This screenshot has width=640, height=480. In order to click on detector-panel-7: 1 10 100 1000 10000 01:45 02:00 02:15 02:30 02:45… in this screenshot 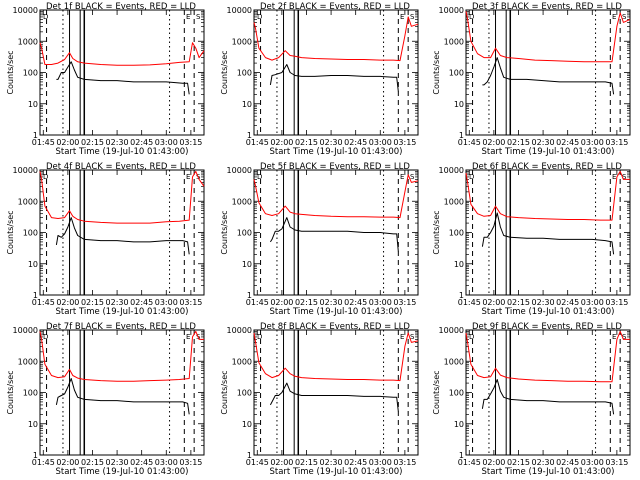, I will do `click(105, 399)`.